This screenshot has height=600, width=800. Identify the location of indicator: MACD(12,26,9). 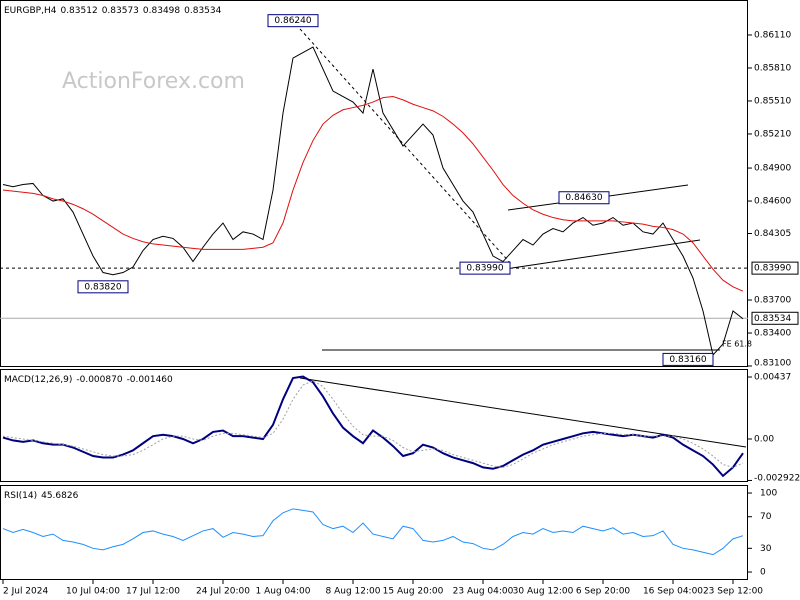
(38, 380).